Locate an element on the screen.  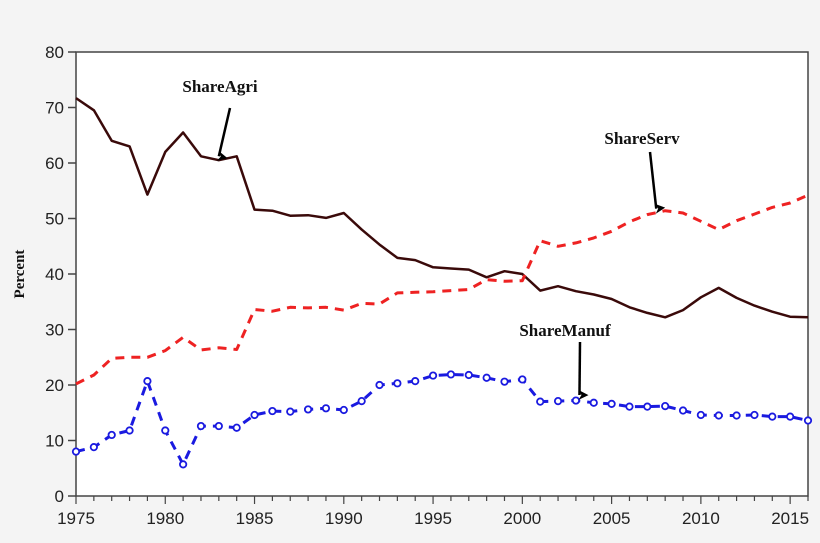
x-tick-label: 2015 is located at coordinates (790, 518).